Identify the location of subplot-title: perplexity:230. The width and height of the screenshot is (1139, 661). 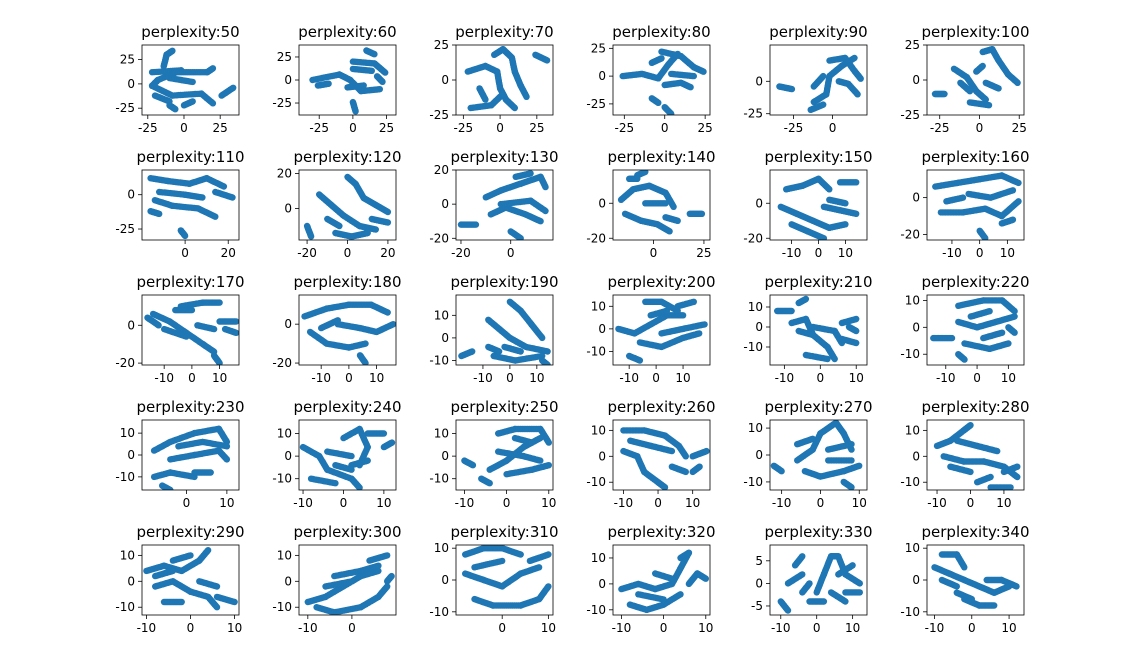
(191, 407).